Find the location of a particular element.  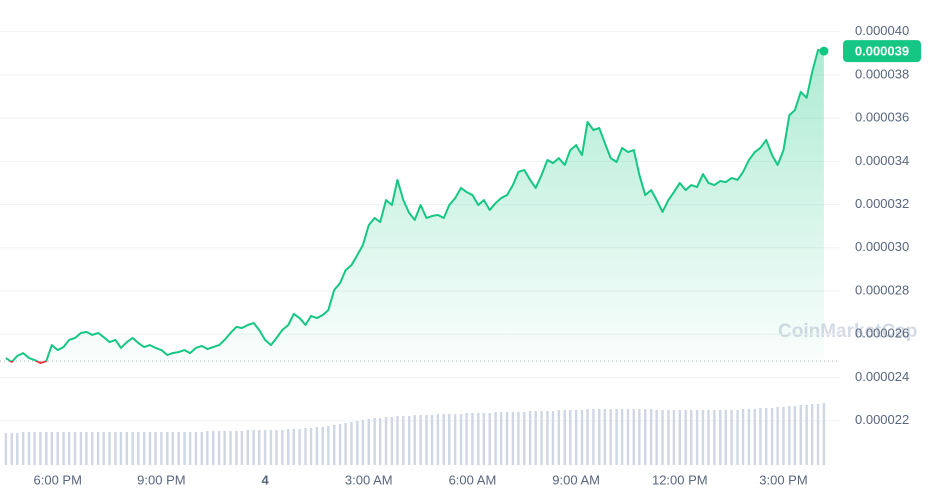

x-tick-label: 12:00 PM is located at coordinates (680, 479).